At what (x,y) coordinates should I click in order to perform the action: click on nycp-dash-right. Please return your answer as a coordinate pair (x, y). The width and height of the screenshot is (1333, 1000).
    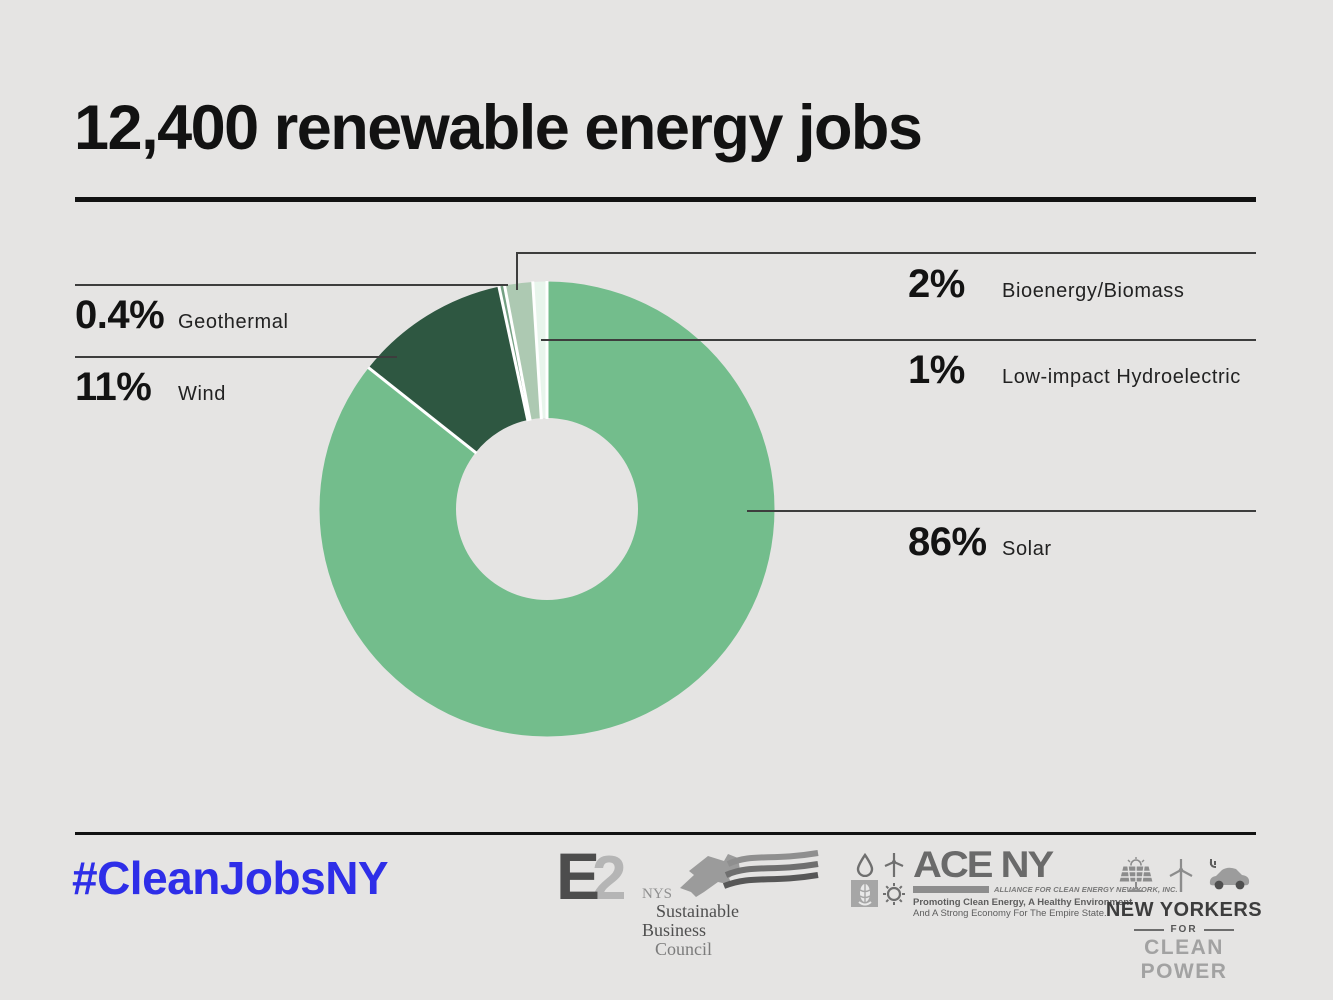
    Looking at the image, I should click on (1218, 929).